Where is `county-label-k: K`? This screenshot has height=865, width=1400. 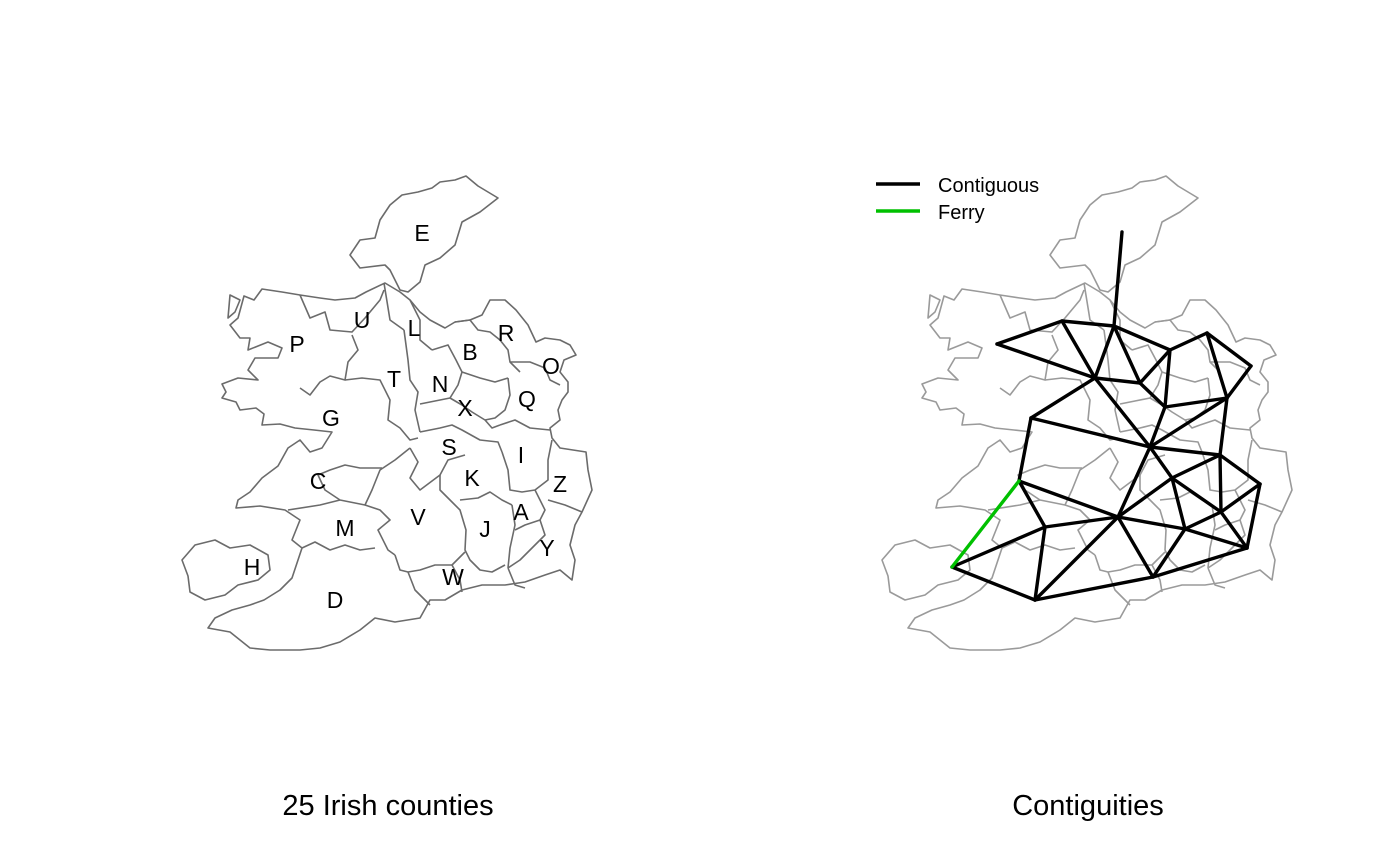 county-label-k: K is located at coordinates (472, 478).